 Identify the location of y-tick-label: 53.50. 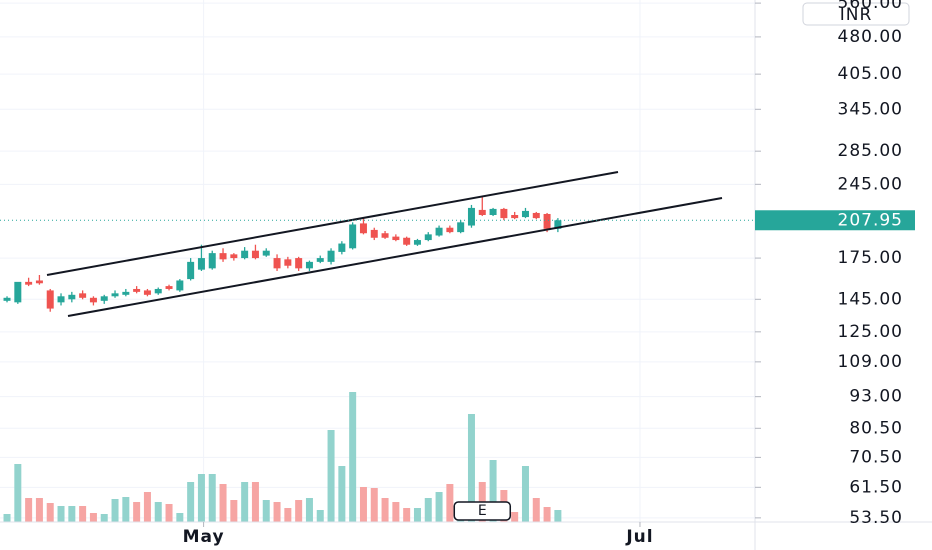
(876, 518).